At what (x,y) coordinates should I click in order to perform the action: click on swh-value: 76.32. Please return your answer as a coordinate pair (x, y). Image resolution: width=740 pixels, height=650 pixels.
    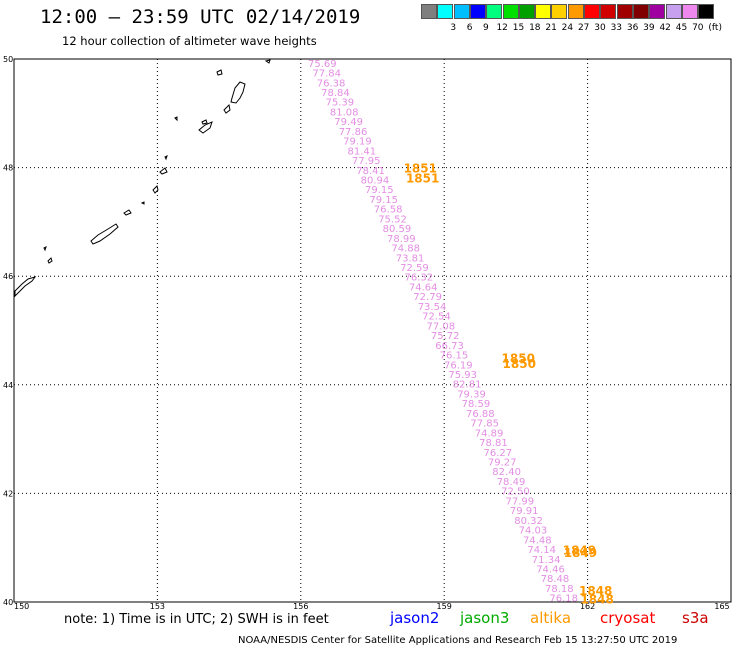
    Looking at the image, I should click on (419, 278).